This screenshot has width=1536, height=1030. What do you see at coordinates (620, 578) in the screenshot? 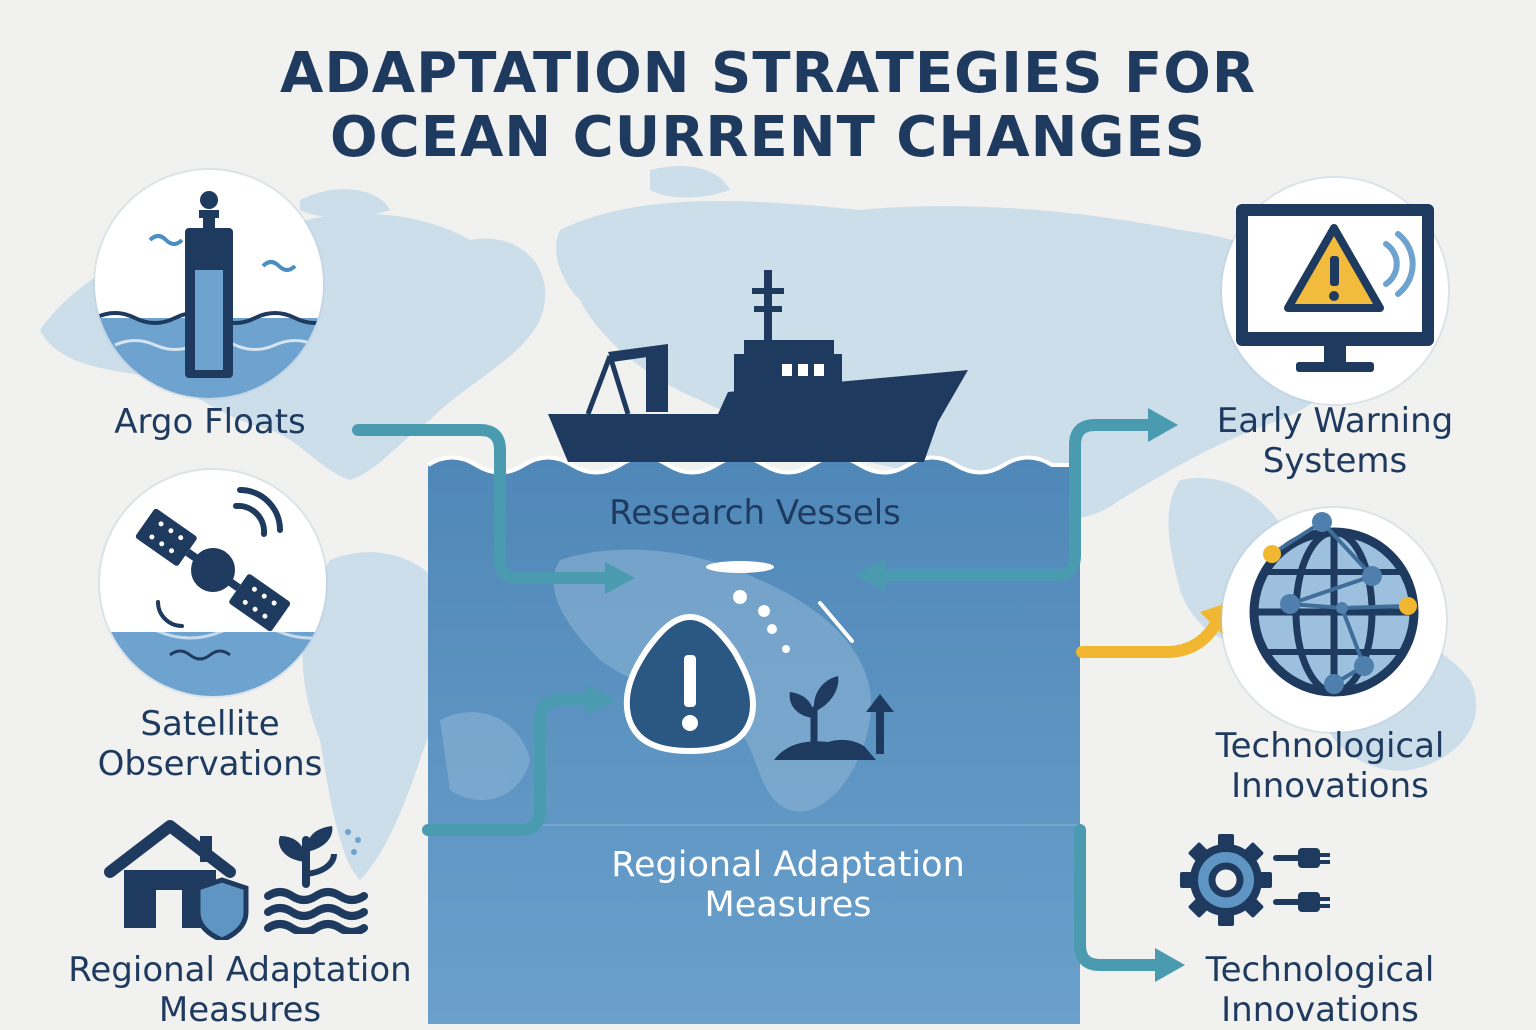
I see `arrowhead-argo` at bounding box center [620, 578].